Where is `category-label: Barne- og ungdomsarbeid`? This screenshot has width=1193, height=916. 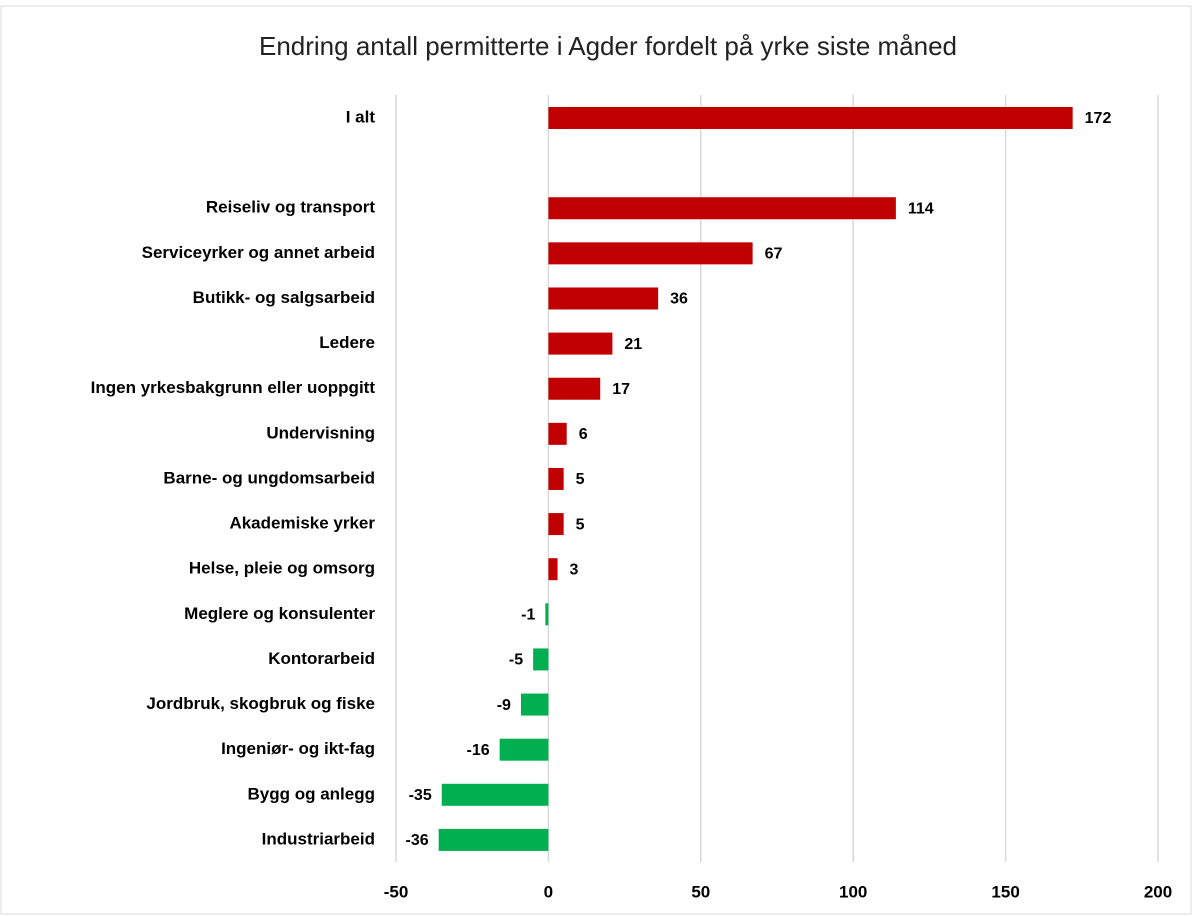 category-label: Barne- og ungdomsarbeid is located at coordinates (269, 477).